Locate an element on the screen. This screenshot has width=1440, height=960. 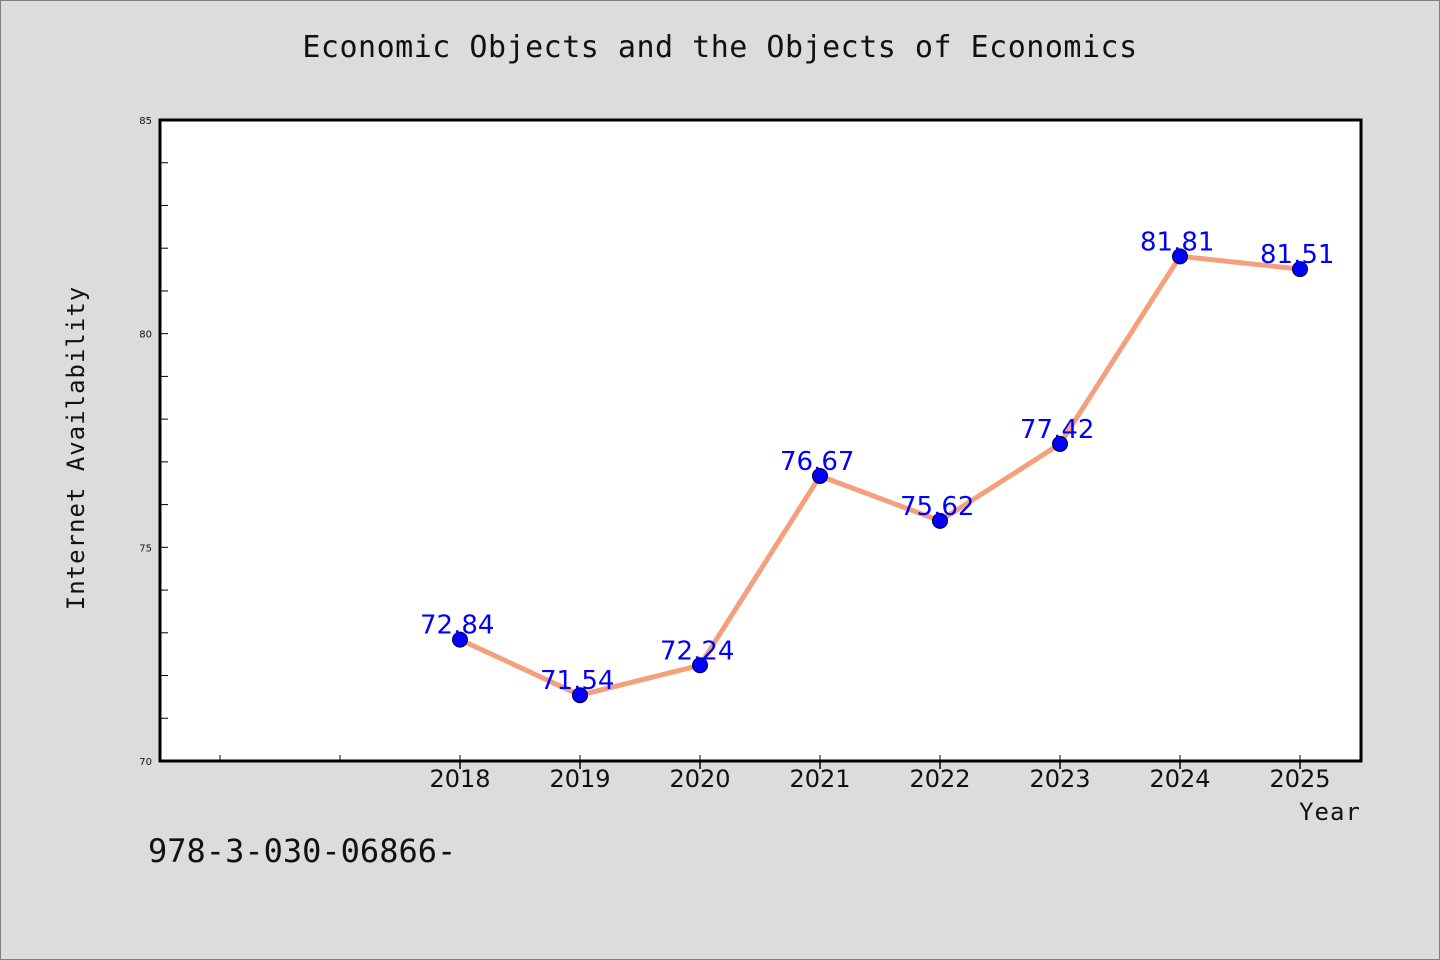
x-tick-label: 2020 is located at coordinates (699, 779).